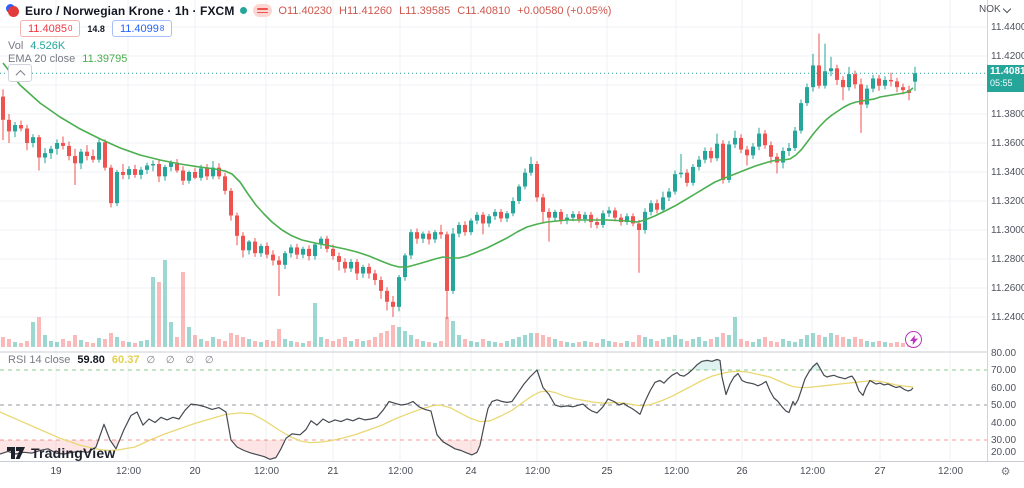  Describe the element at coordinates (139, 28) in the screenshot. I see `ask-price: 11.4099` at that location.